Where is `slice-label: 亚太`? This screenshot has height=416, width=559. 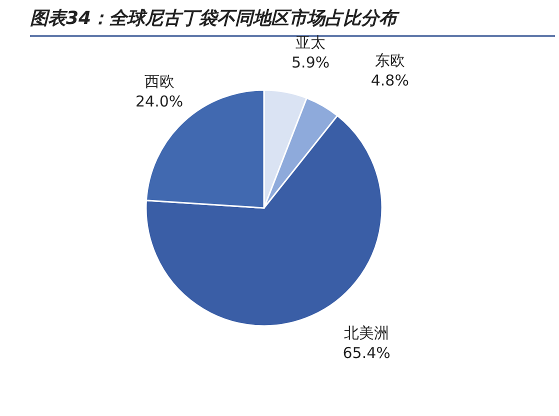
slice-label: 亚太 is located at coordinates (311, 43).